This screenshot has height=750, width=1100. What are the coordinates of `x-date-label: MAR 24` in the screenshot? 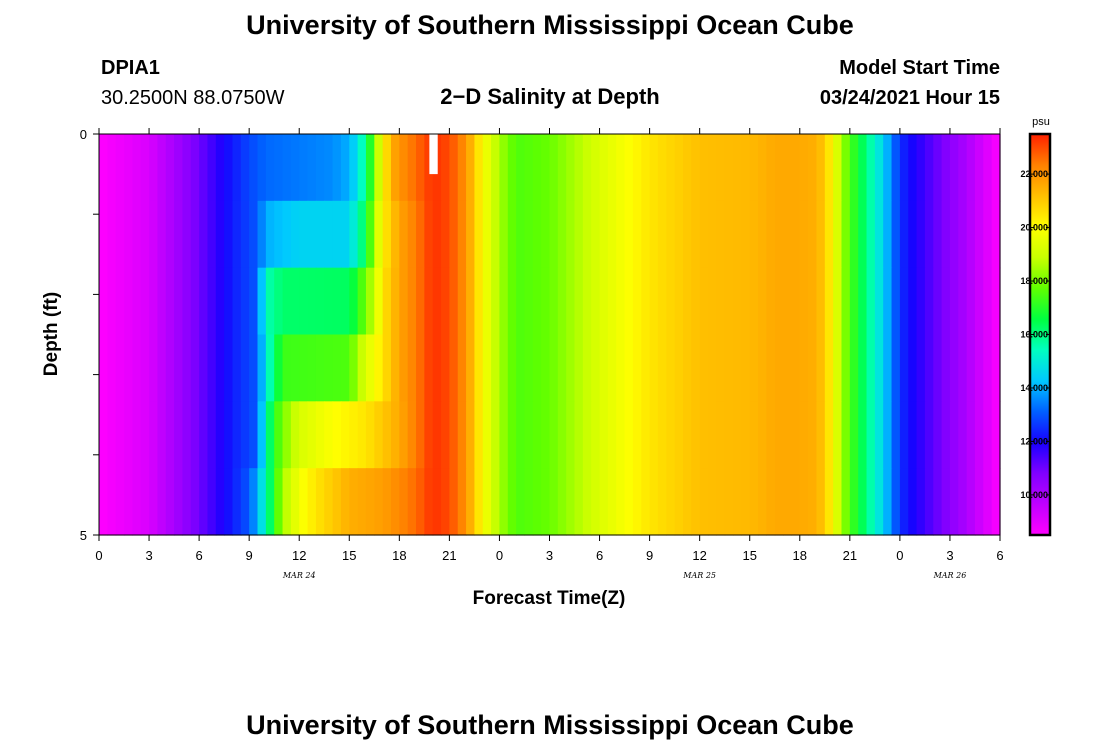 It's located at (299, 575).